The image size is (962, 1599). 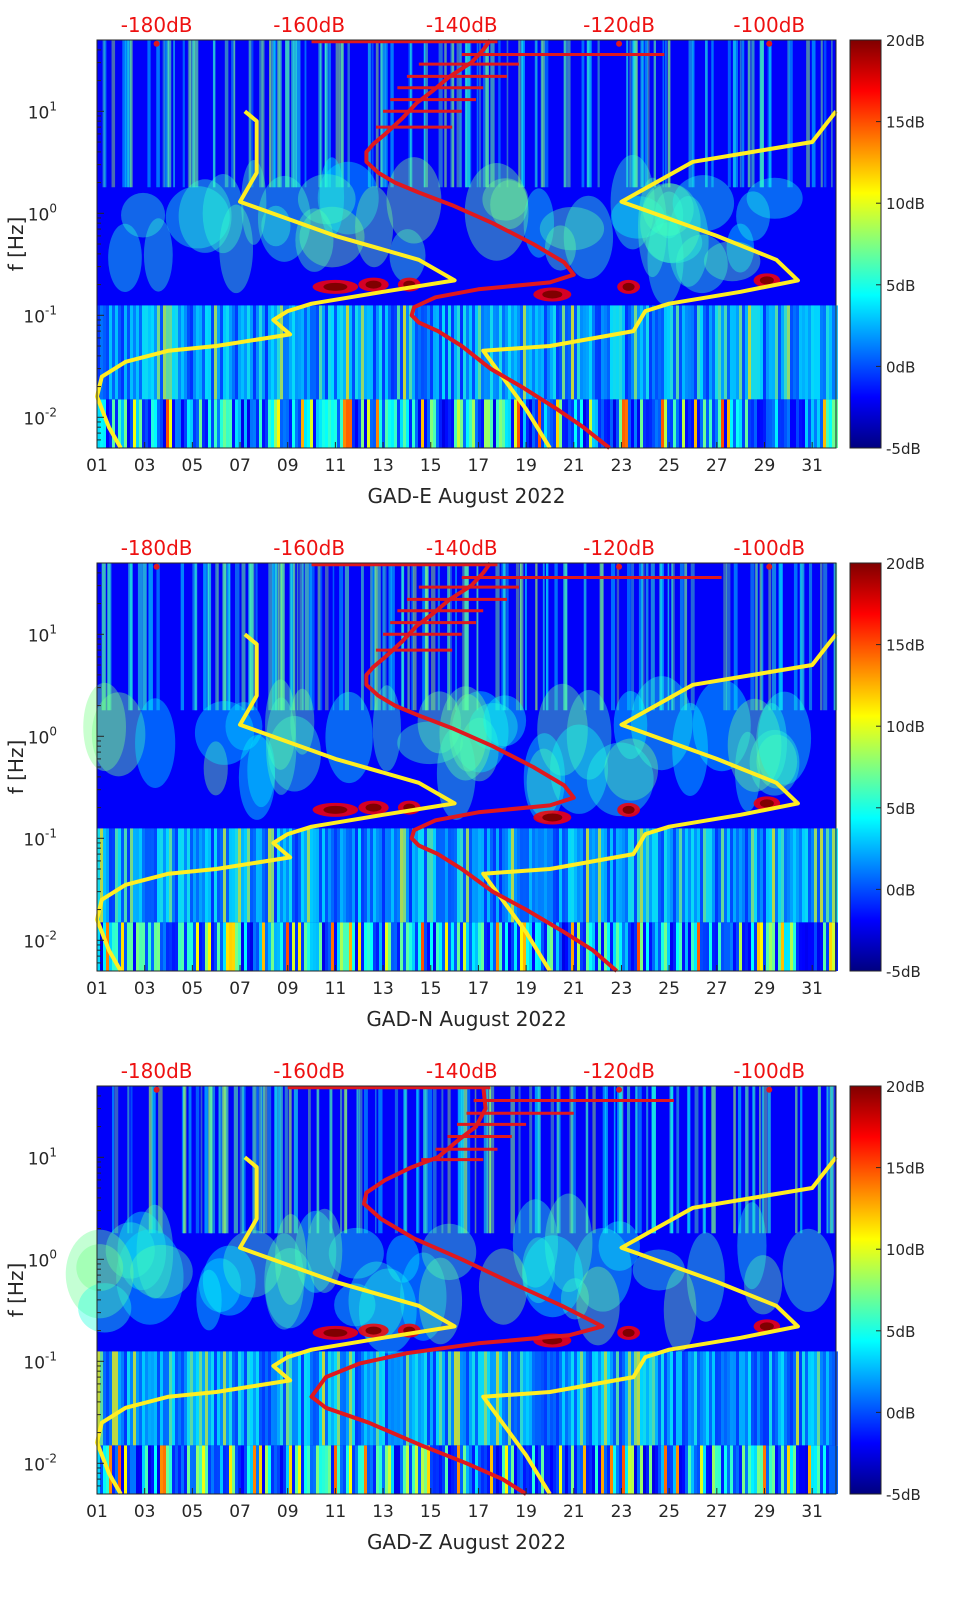 I want to click on x-tick-label: 21, so click(x=574, y=1512).